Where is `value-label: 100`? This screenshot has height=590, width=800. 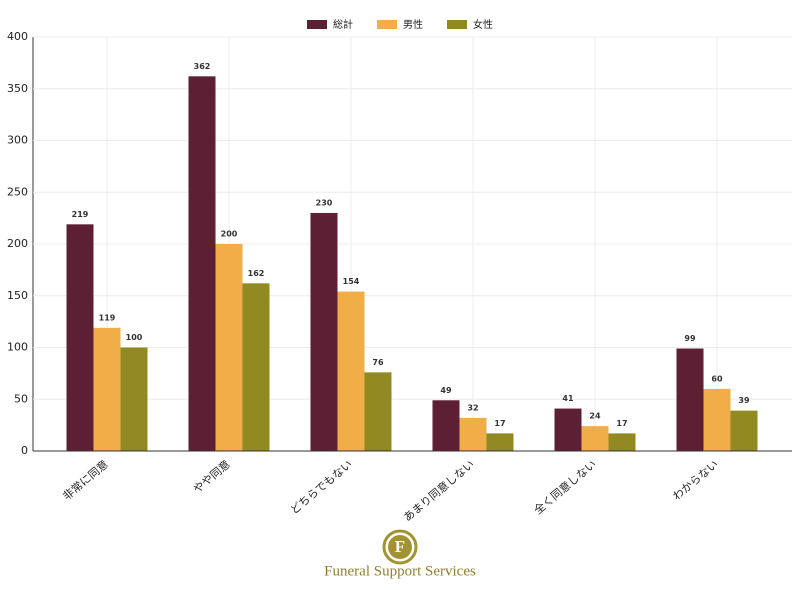 value-label: 100 is located at coordinates (134, 337).